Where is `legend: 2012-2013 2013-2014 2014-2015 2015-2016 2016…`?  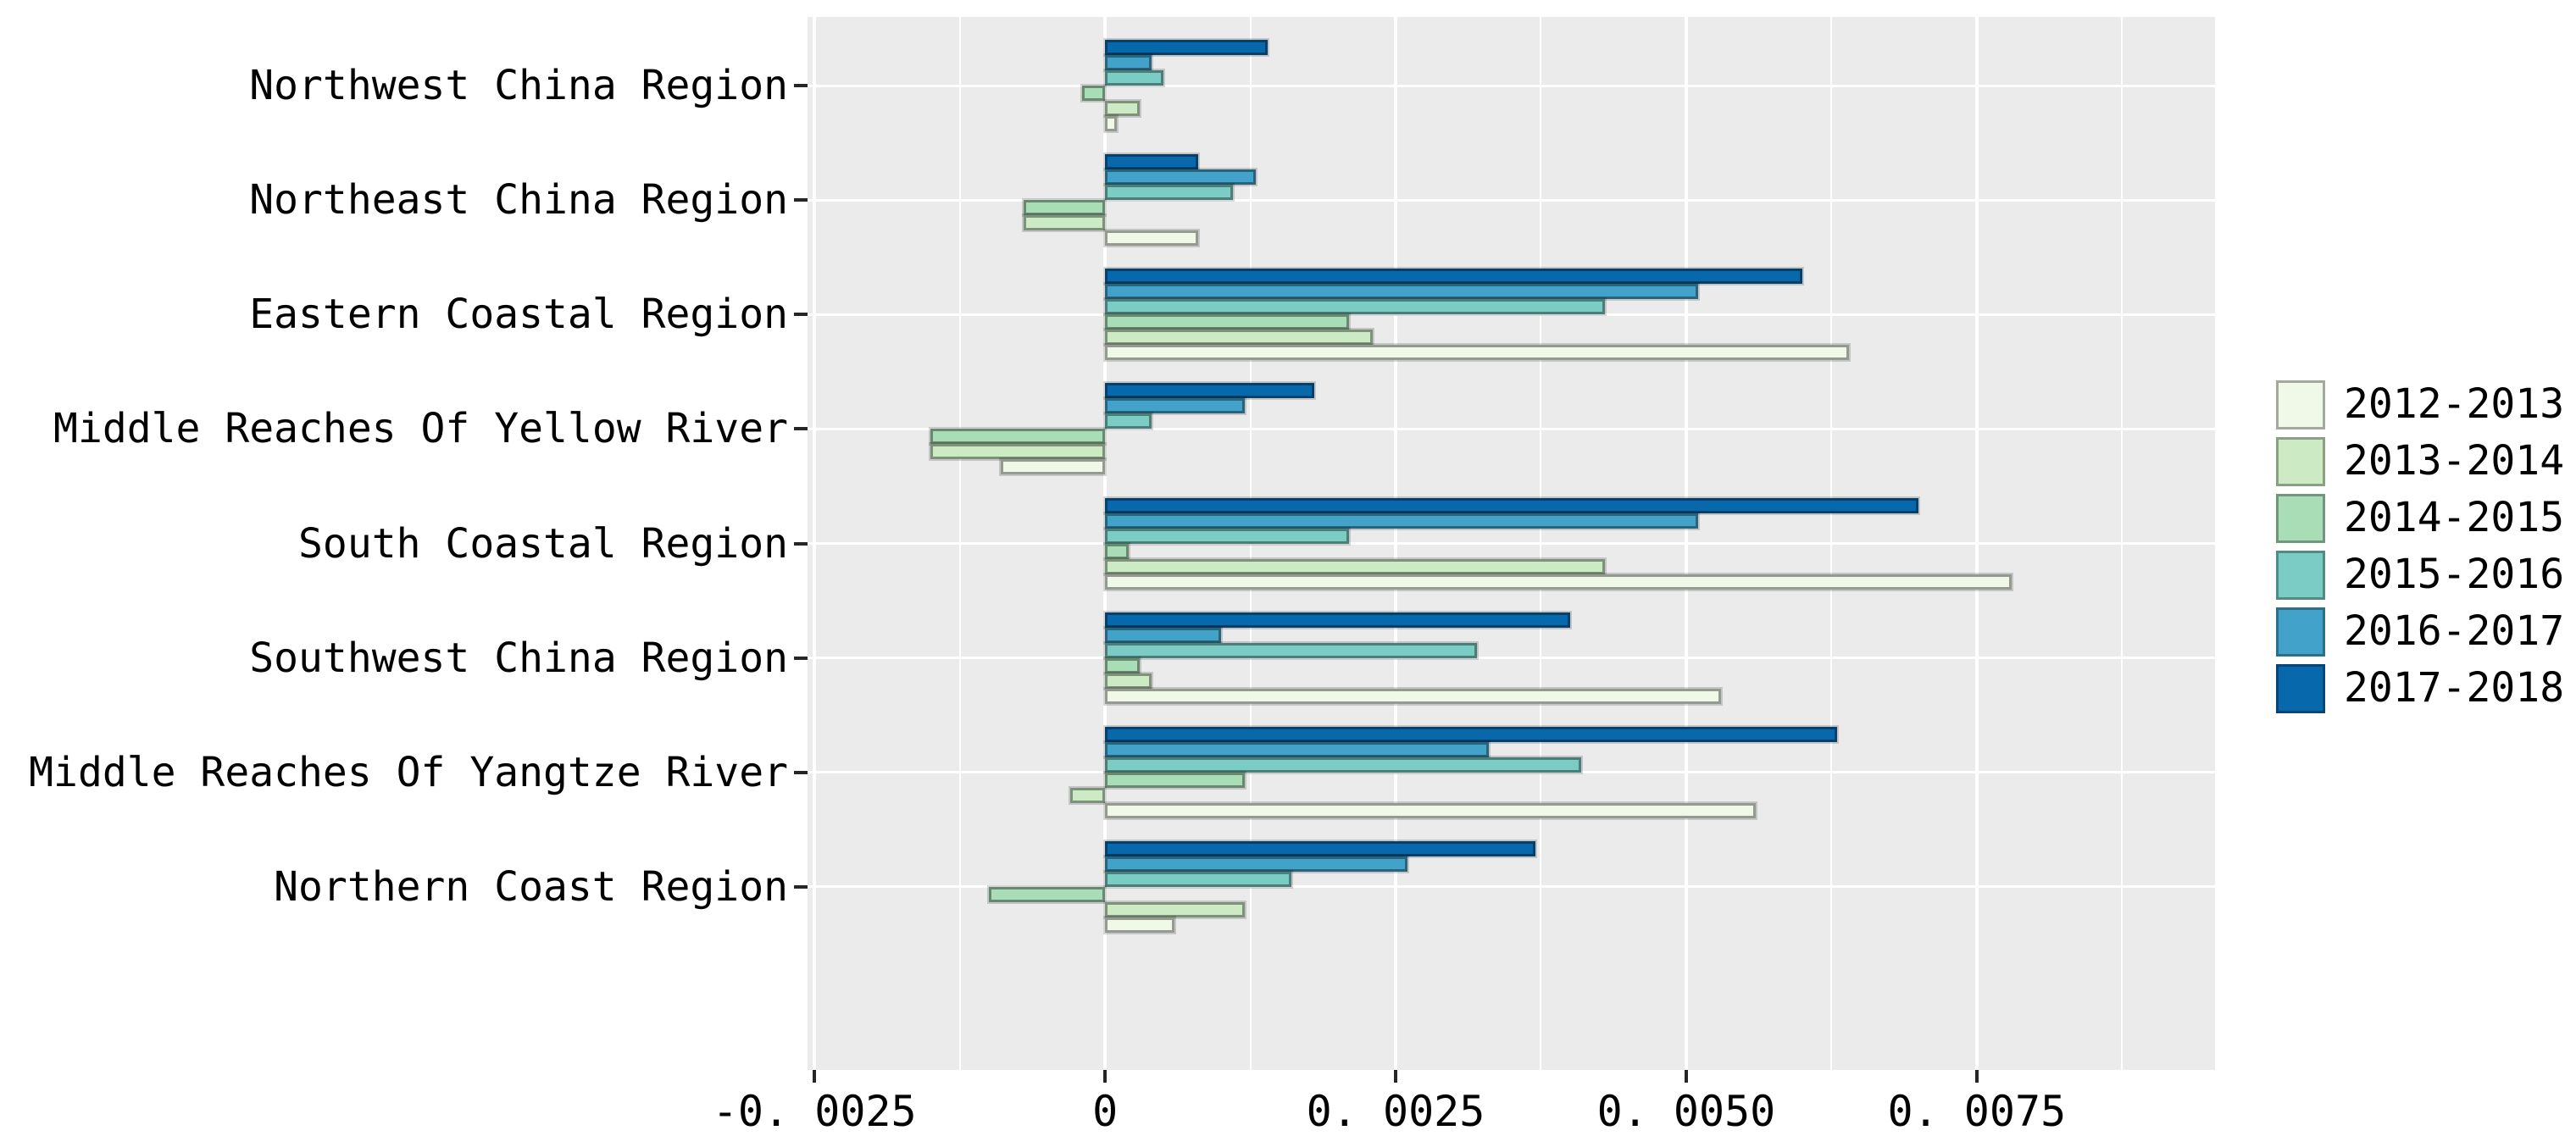
legend: 2012-2013 2013-2014 2014-2015 2015-2016 2016… is located at coordinates (2420, 546).